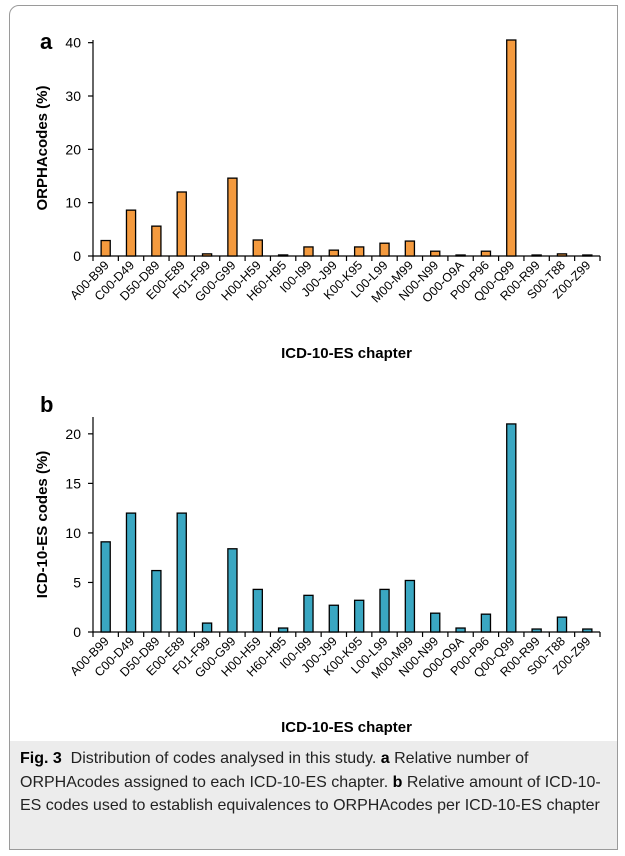  What do you see at coordinates (283, 255) in the screenshot?
I see `bar-a-H60-H95` at bounding box center [283, 255].